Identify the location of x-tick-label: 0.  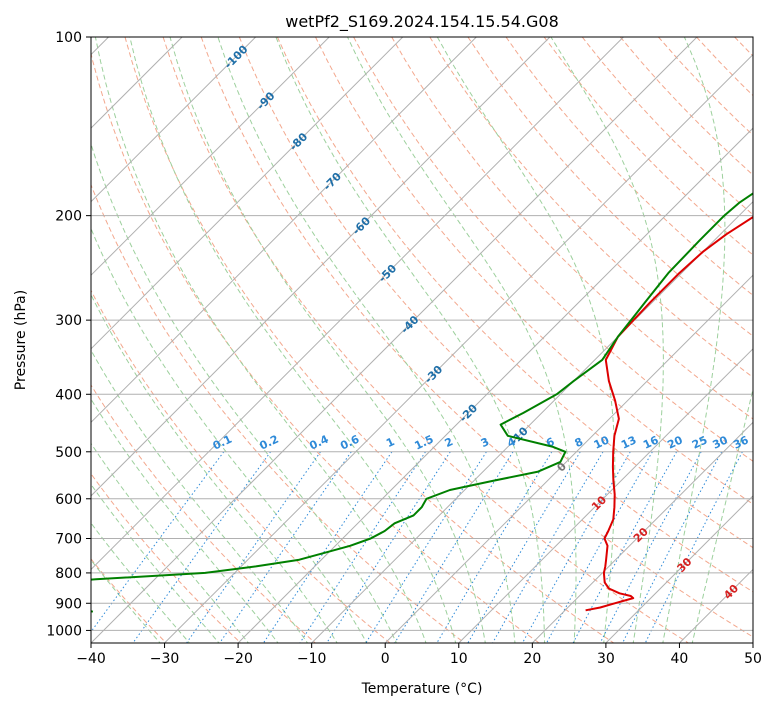
(385, 659).